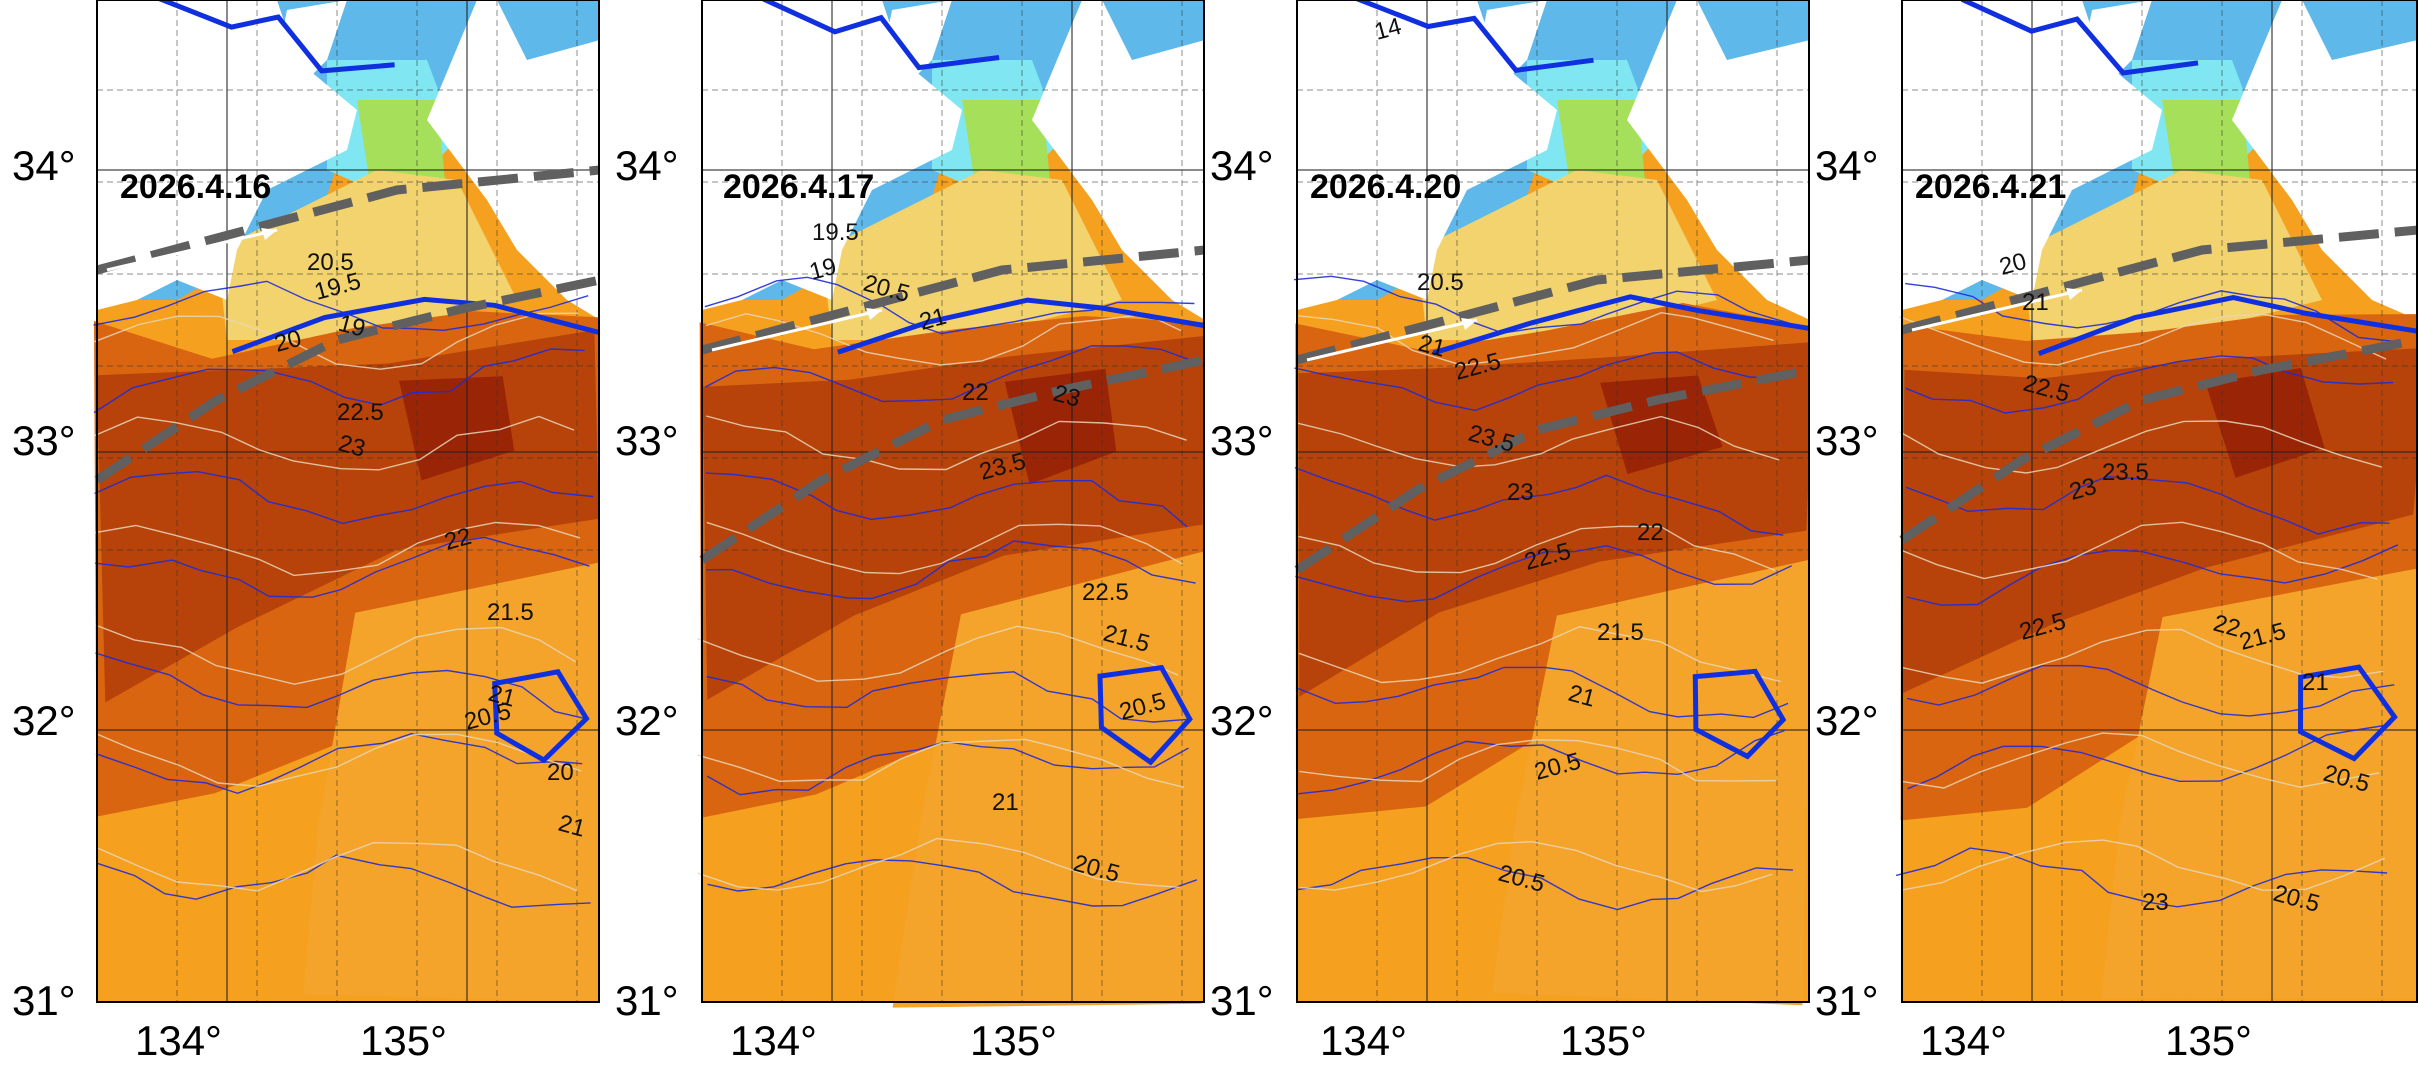 The height and width of the screenshot is (1069, 2418). What do you see at coordinates (2347, 713) in the screenshot?
I see `thick-isotherm-eddy` at bounding box center [2347, 713].